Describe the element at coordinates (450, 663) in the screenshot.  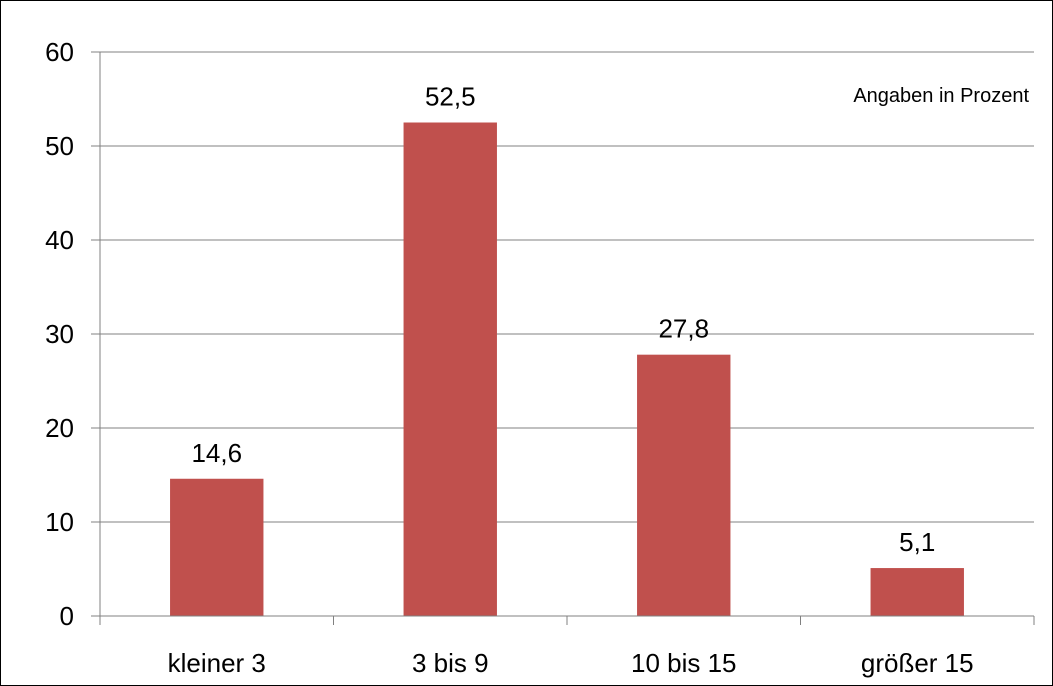
I see `x-category-label-2: 3 bis 9` at that location.